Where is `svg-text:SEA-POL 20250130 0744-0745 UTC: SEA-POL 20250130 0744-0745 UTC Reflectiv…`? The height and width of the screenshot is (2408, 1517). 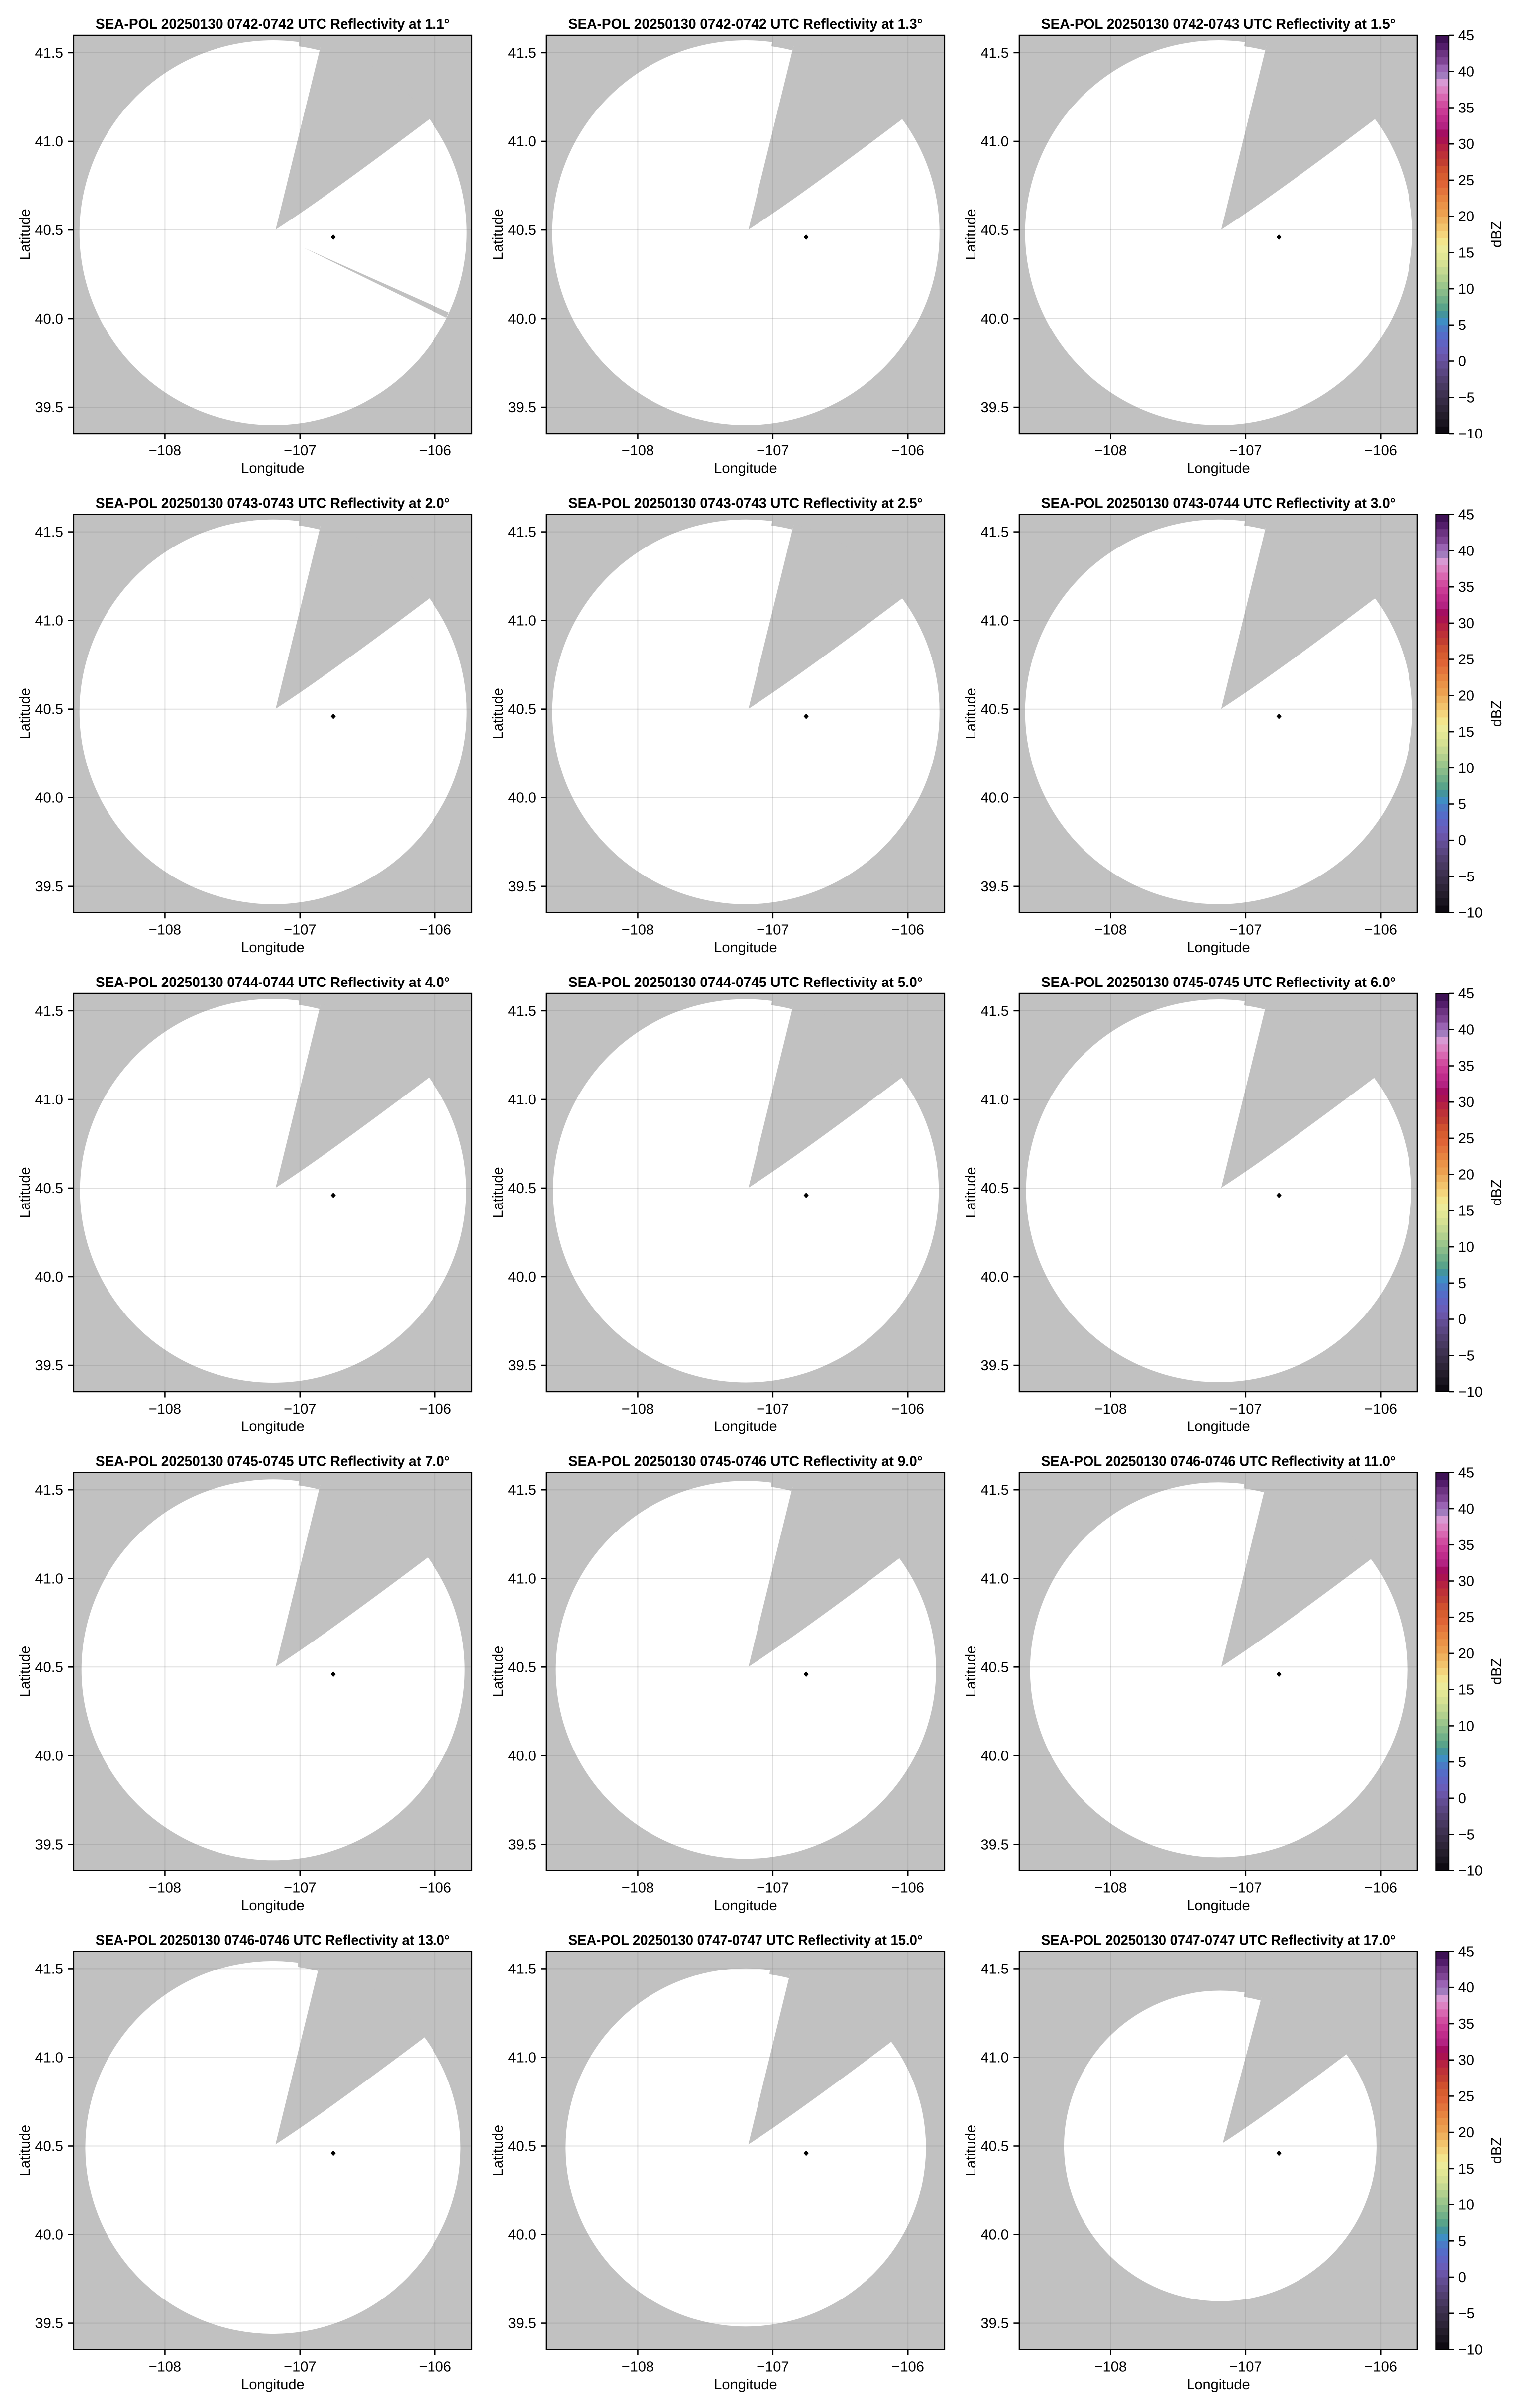 svg-text:SEA-POL 20250130 0744-0745 UTC: SEA-POL 20250130 0744-0745 UTC Reflectiv… is located at coordinates (746, 982).